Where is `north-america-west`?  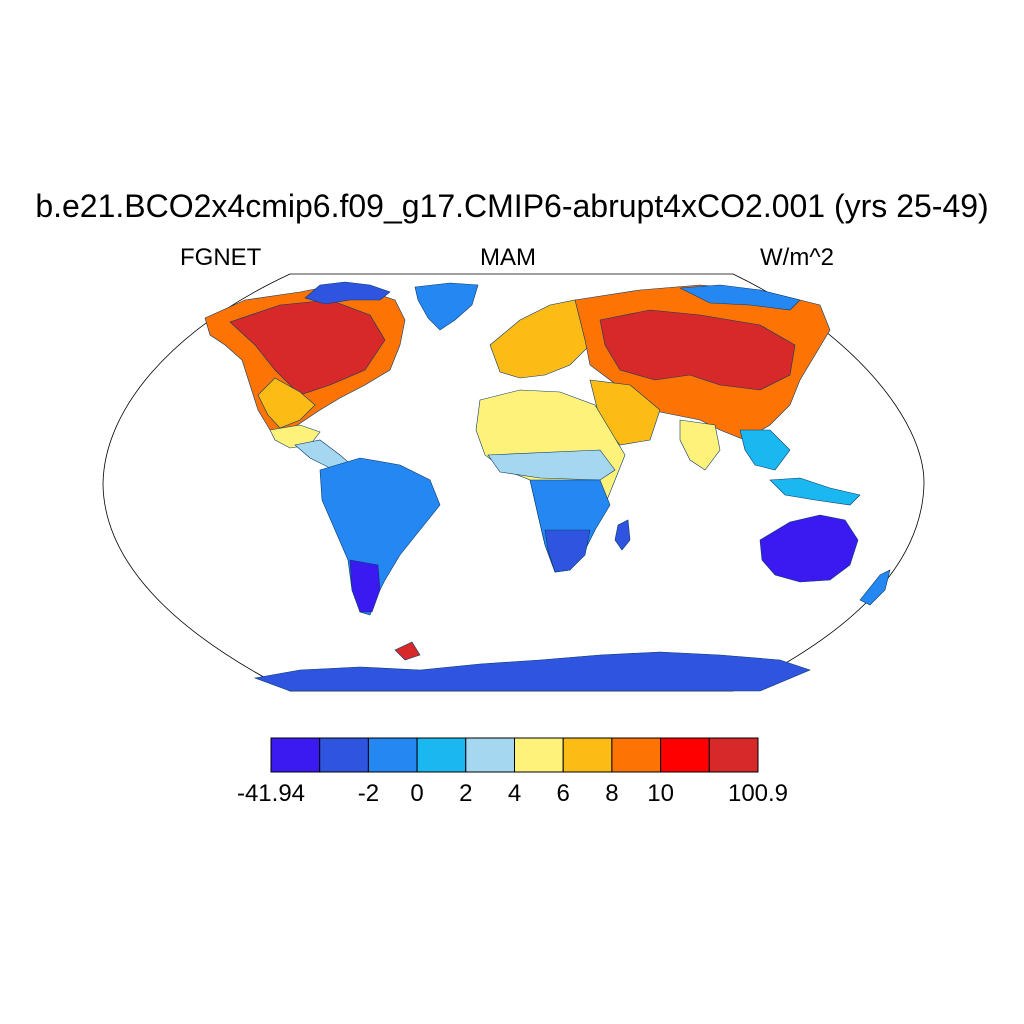 north-america-west is located at coordinates (286, 403).